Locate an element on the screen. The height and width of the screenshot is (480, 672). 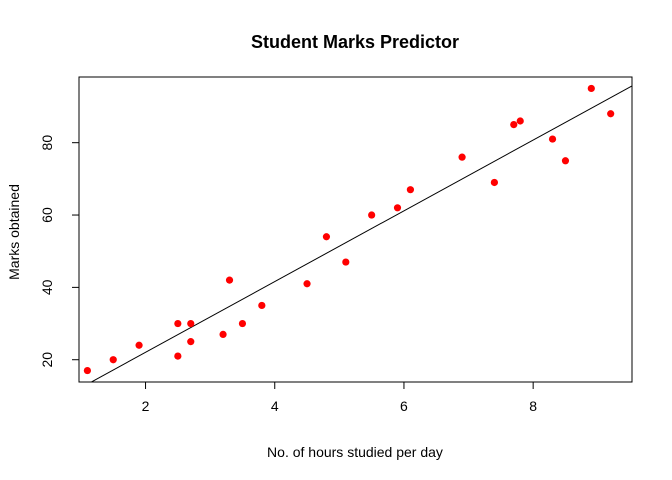
y-tick-label: 80 is located at coordinates (47, 143).